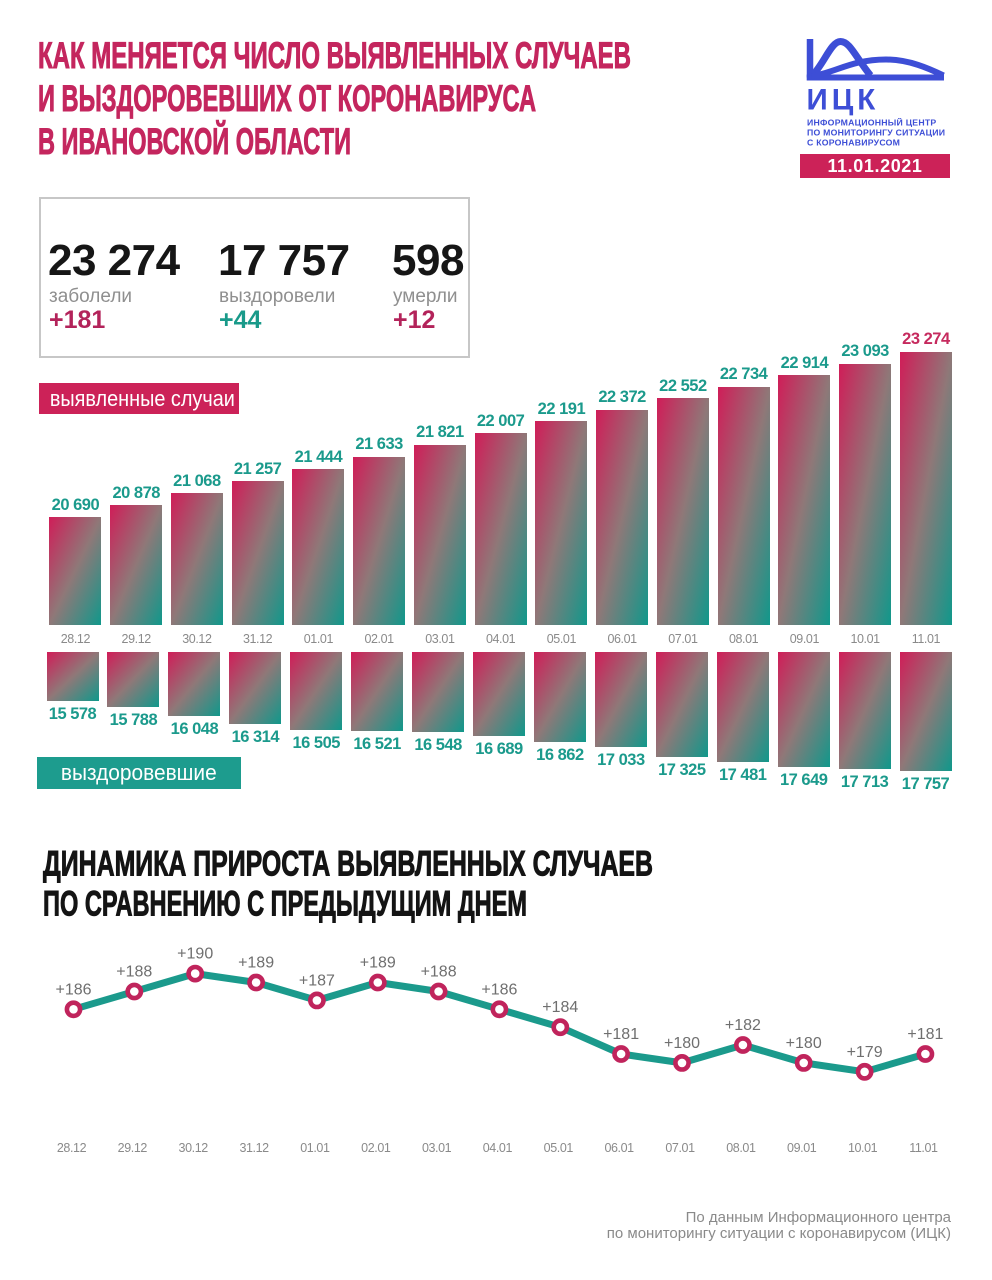 This screenshot has height=1280, width=992. I want to click on svg-text:И ВЫЗДОРОВЕВШИХ ОТ КОРОНАВИРУС: И ВЫЗДОРОВЕВШИХ ОТ КОРОНАВИРУСА, so click(287, 98).